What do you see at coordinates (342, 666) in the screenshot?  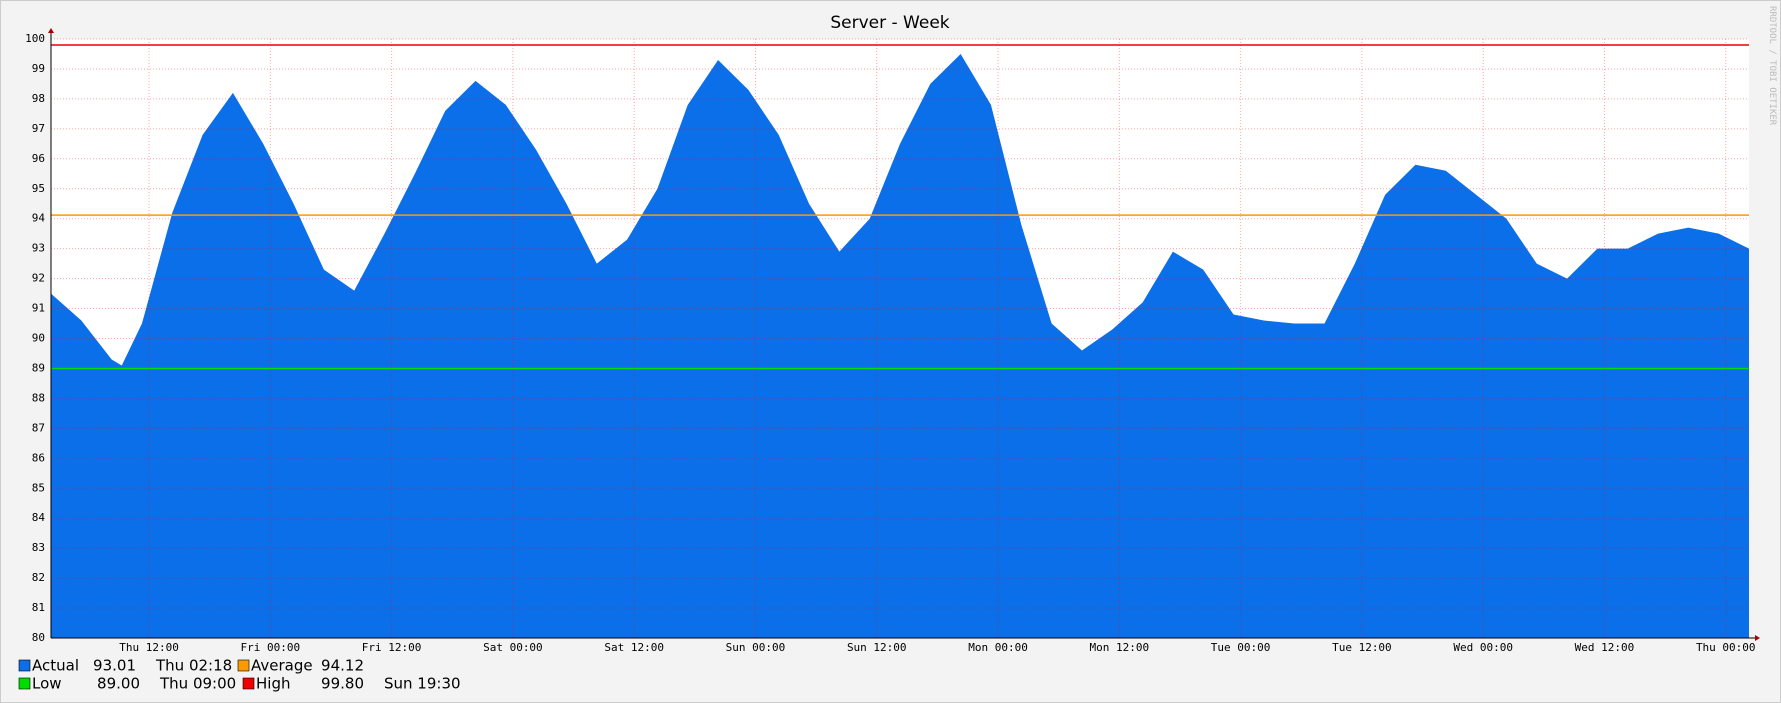 I see `legend-value: 94.12` at bounding box center [342, 666].